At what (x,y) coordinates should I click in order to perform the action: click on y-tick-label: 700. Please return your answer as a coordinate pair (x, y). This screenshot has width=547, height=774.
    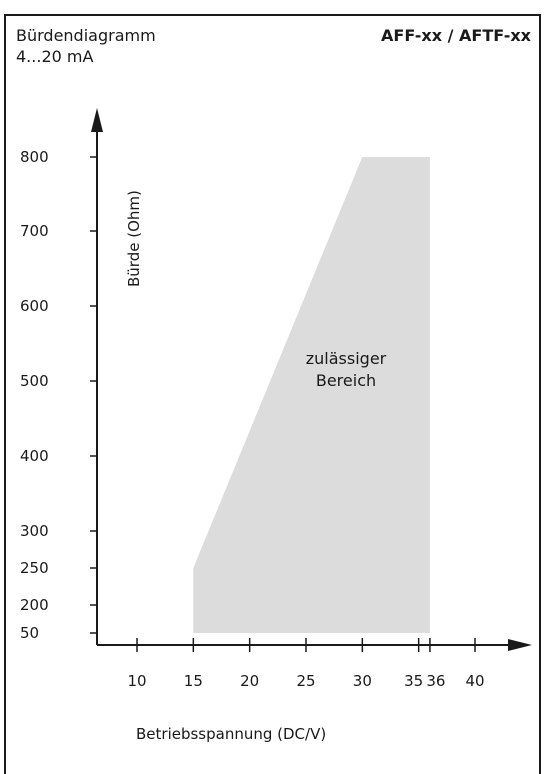
    Looking at the image, I should click on (34, 231).